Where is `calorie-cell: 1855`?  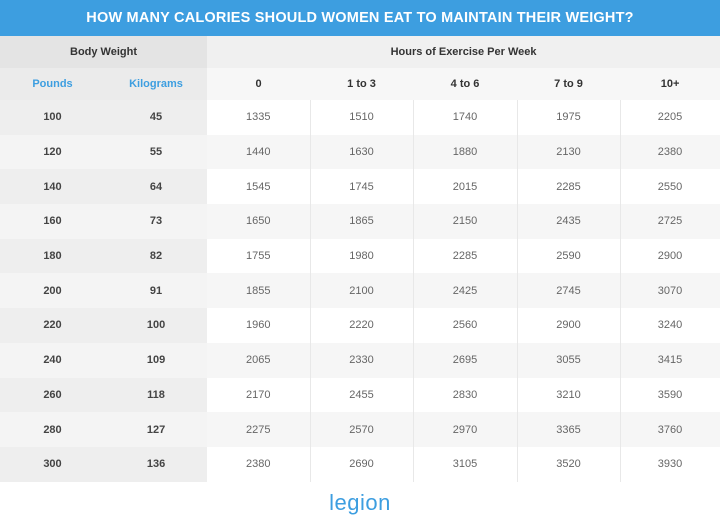 calorie-cell: 1855 is located at coordinates (259, 291).